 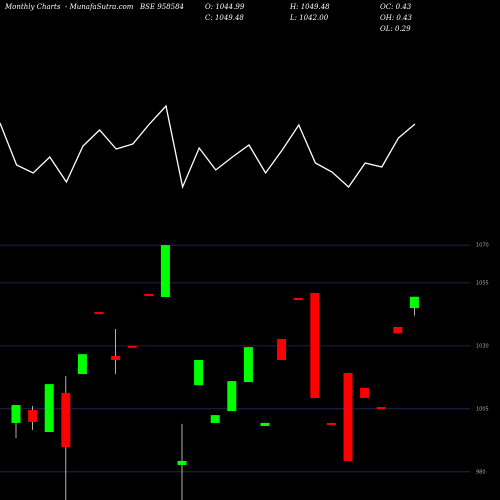 What do you see at coordinates (482, 246) in the screenshot?
I see `y-tick-label: 1070` at bounding box center [482, 246].